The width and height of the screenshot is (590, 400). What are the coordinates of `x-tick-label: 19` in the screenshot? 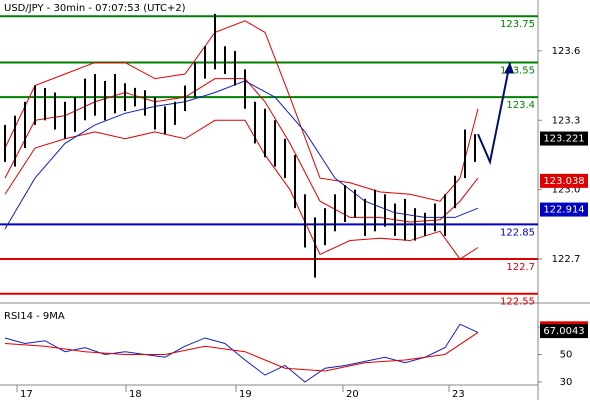 It's located at (245, 394).